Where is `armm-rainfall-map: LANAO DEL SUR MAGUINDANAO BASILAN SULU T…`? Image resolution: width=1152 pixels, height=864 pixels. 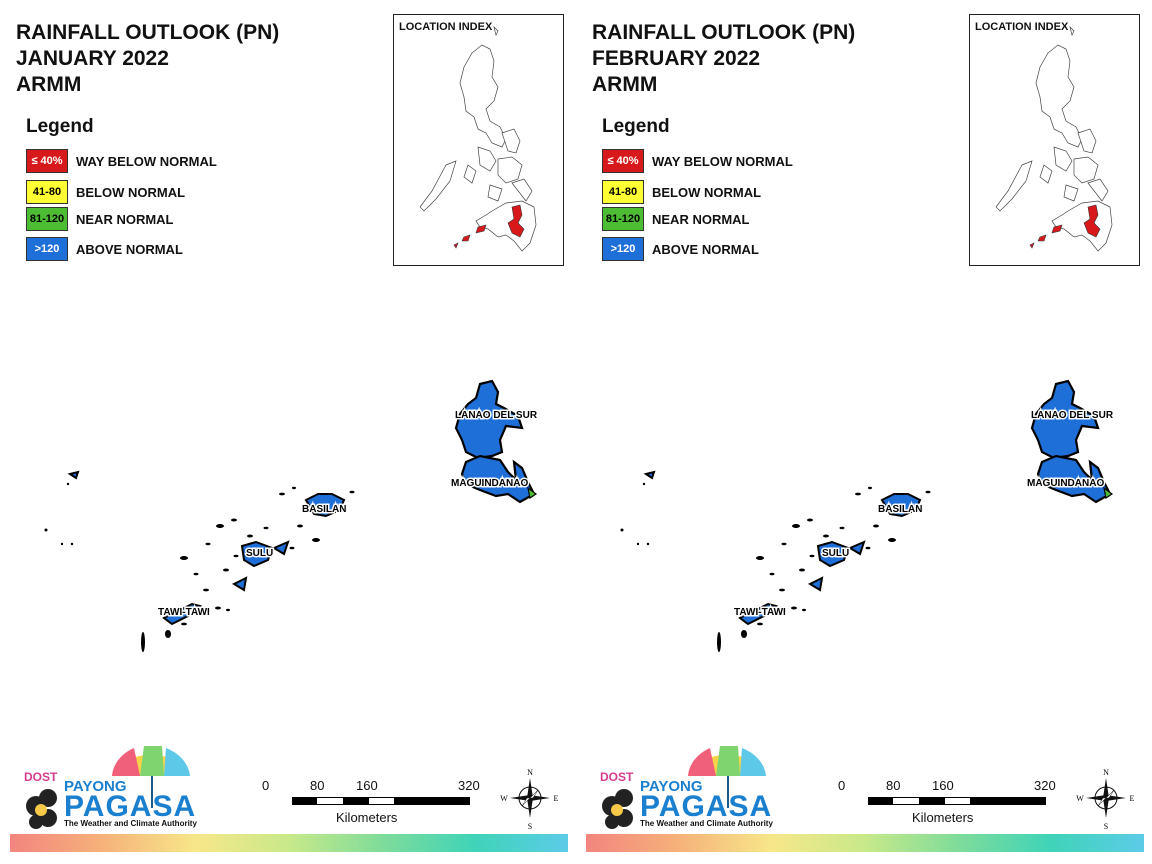 armm-rainfall-map: LANAO DEL SUR MAGUINDANAO BASILAN SULU T… is located at coordinates (291, 515).